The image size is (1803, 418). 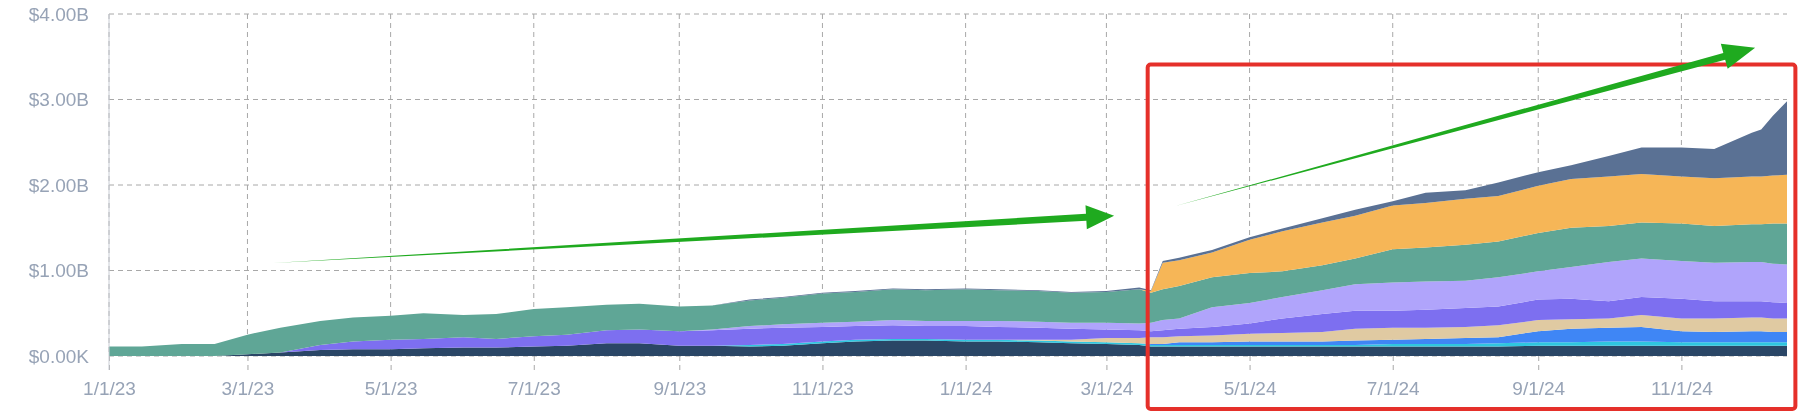 I want to click on x-tick-label: 5/1/24, so click(x=1250, y=389).